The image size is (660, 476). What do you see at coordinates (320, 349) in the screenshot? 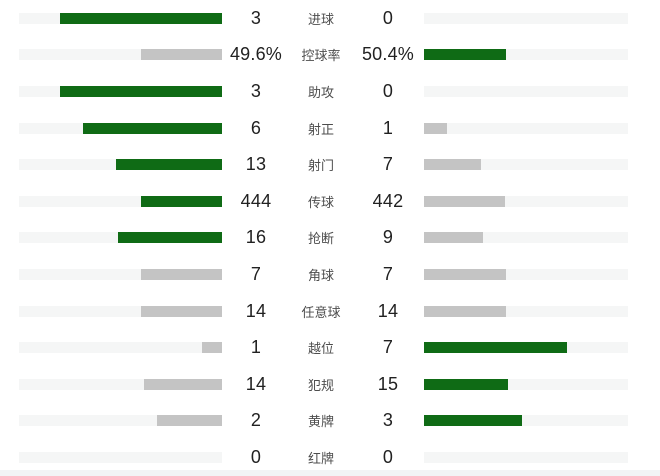
I see `stat-label: 越位` at bounding box center [320, 349].